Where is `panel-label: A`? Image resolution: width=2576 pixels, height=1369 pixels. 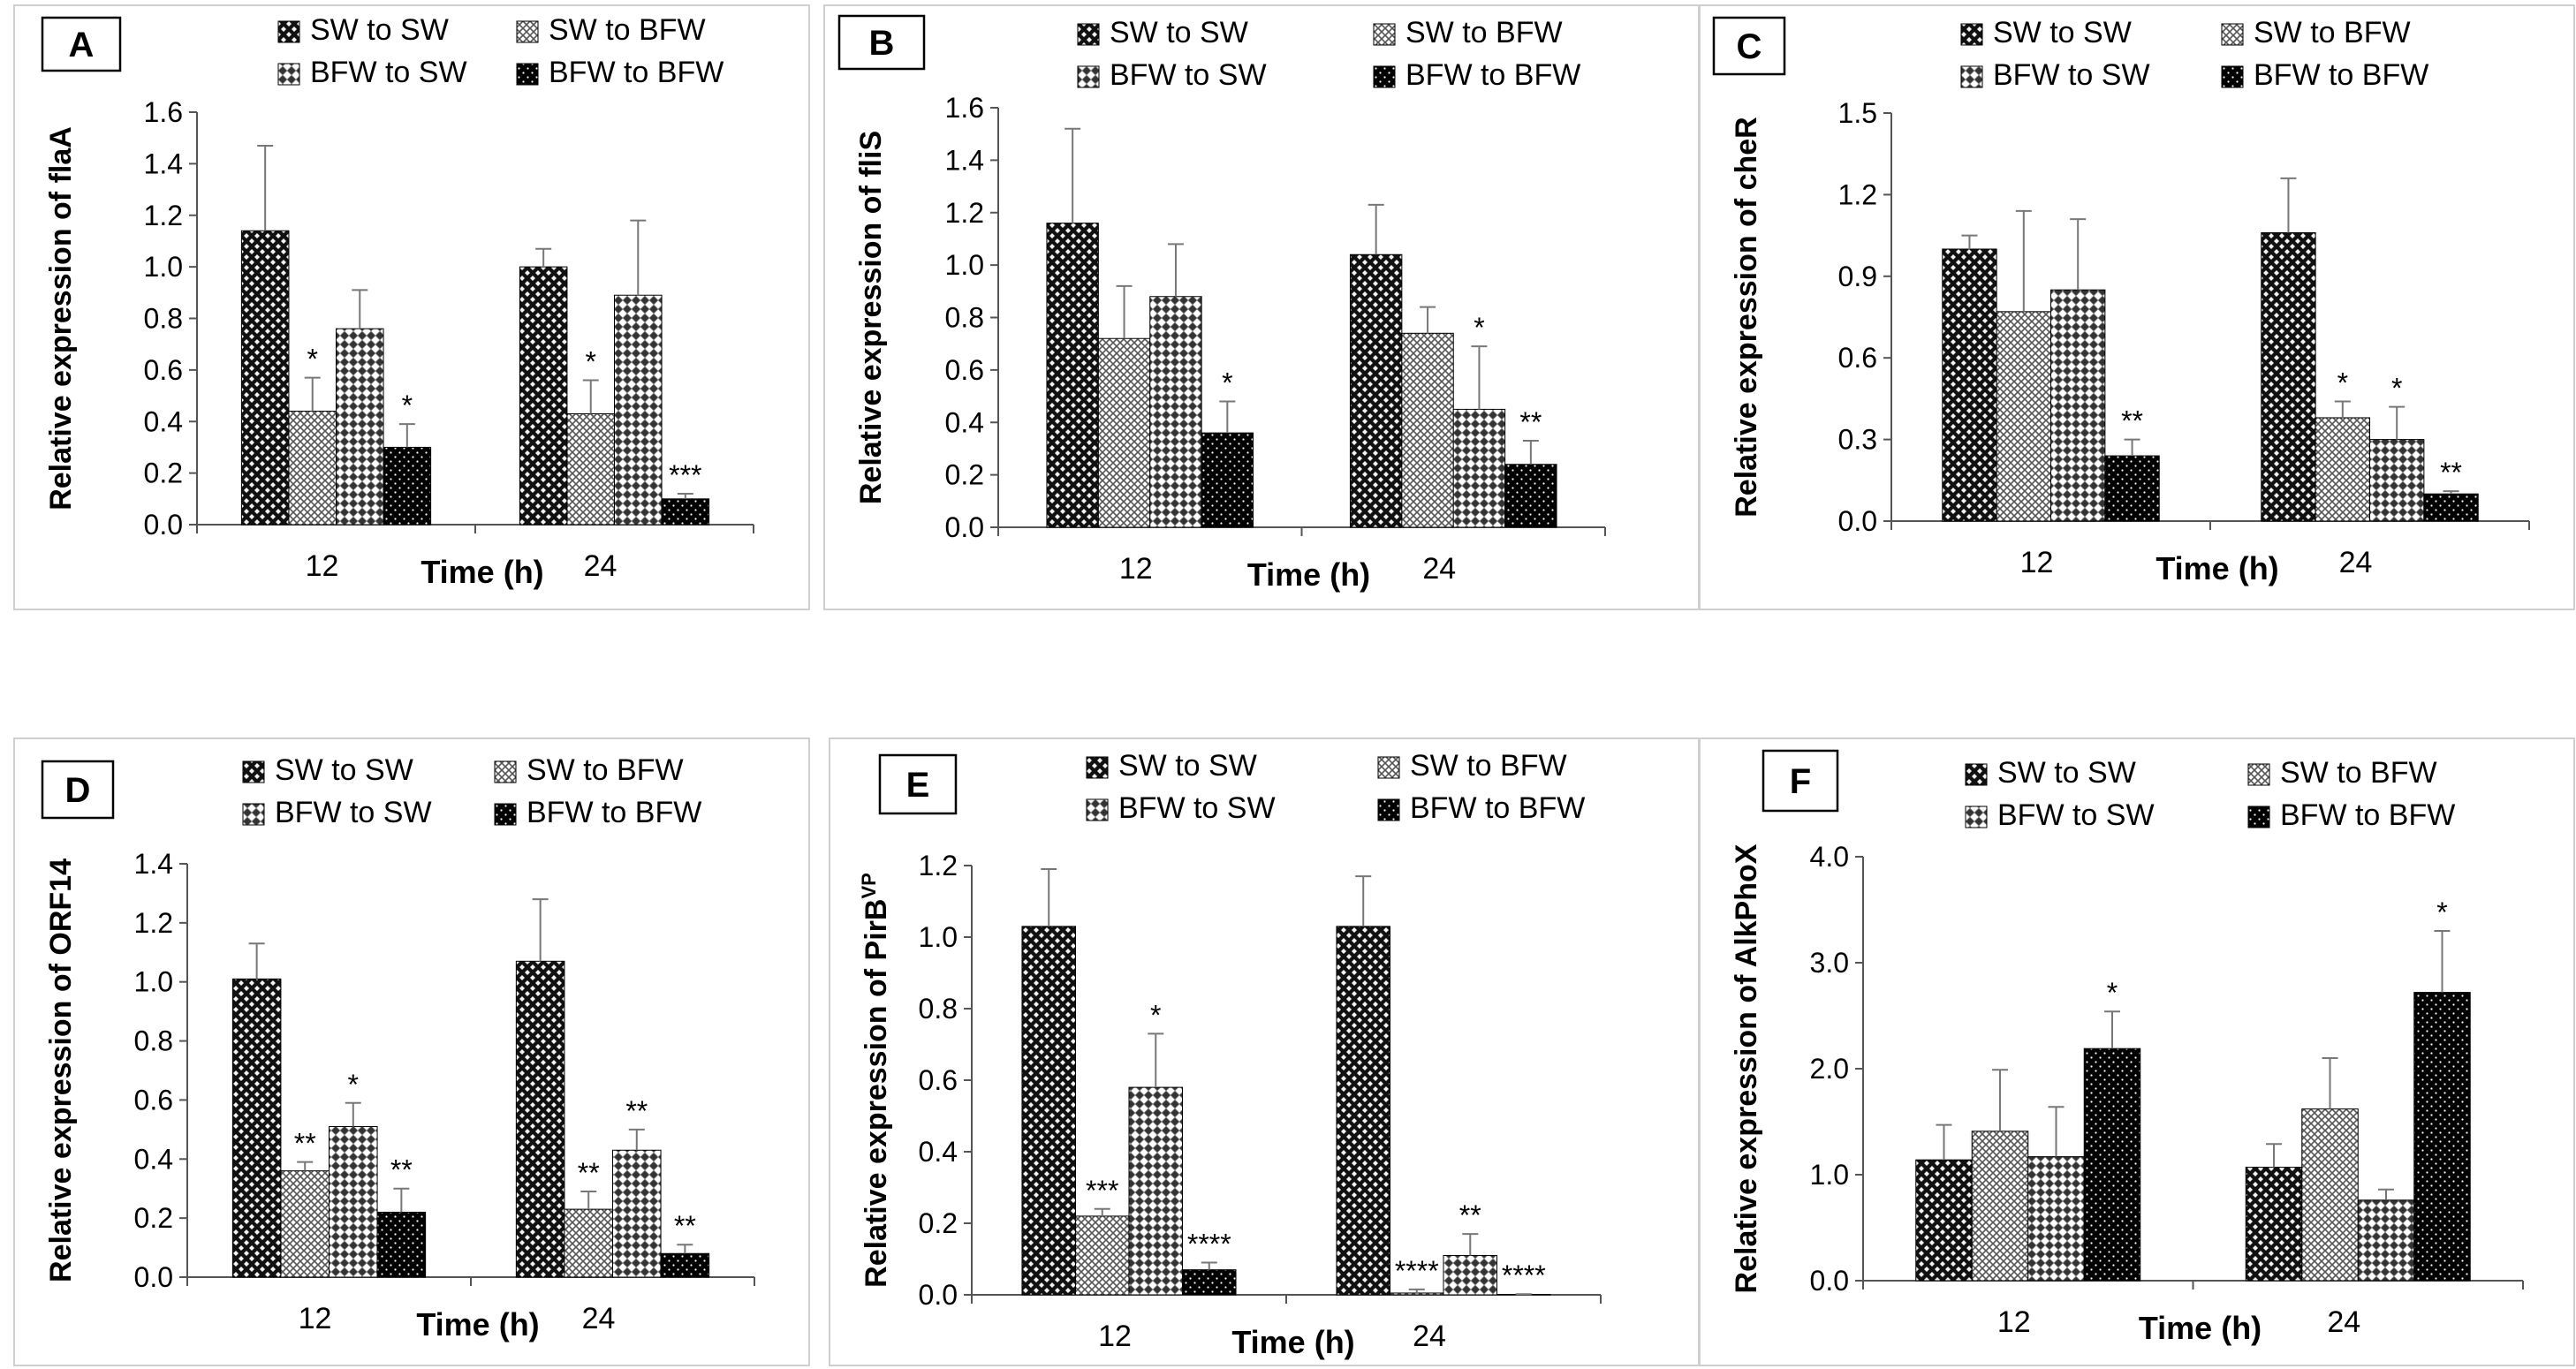 panel-label: A is located at coordinates (82, 45).